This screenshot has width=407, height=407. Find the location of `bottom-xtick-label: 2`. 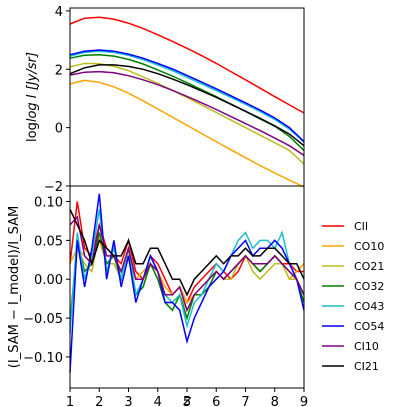

bottom-xtick-label: 2 is located at coordinates (99, 401).